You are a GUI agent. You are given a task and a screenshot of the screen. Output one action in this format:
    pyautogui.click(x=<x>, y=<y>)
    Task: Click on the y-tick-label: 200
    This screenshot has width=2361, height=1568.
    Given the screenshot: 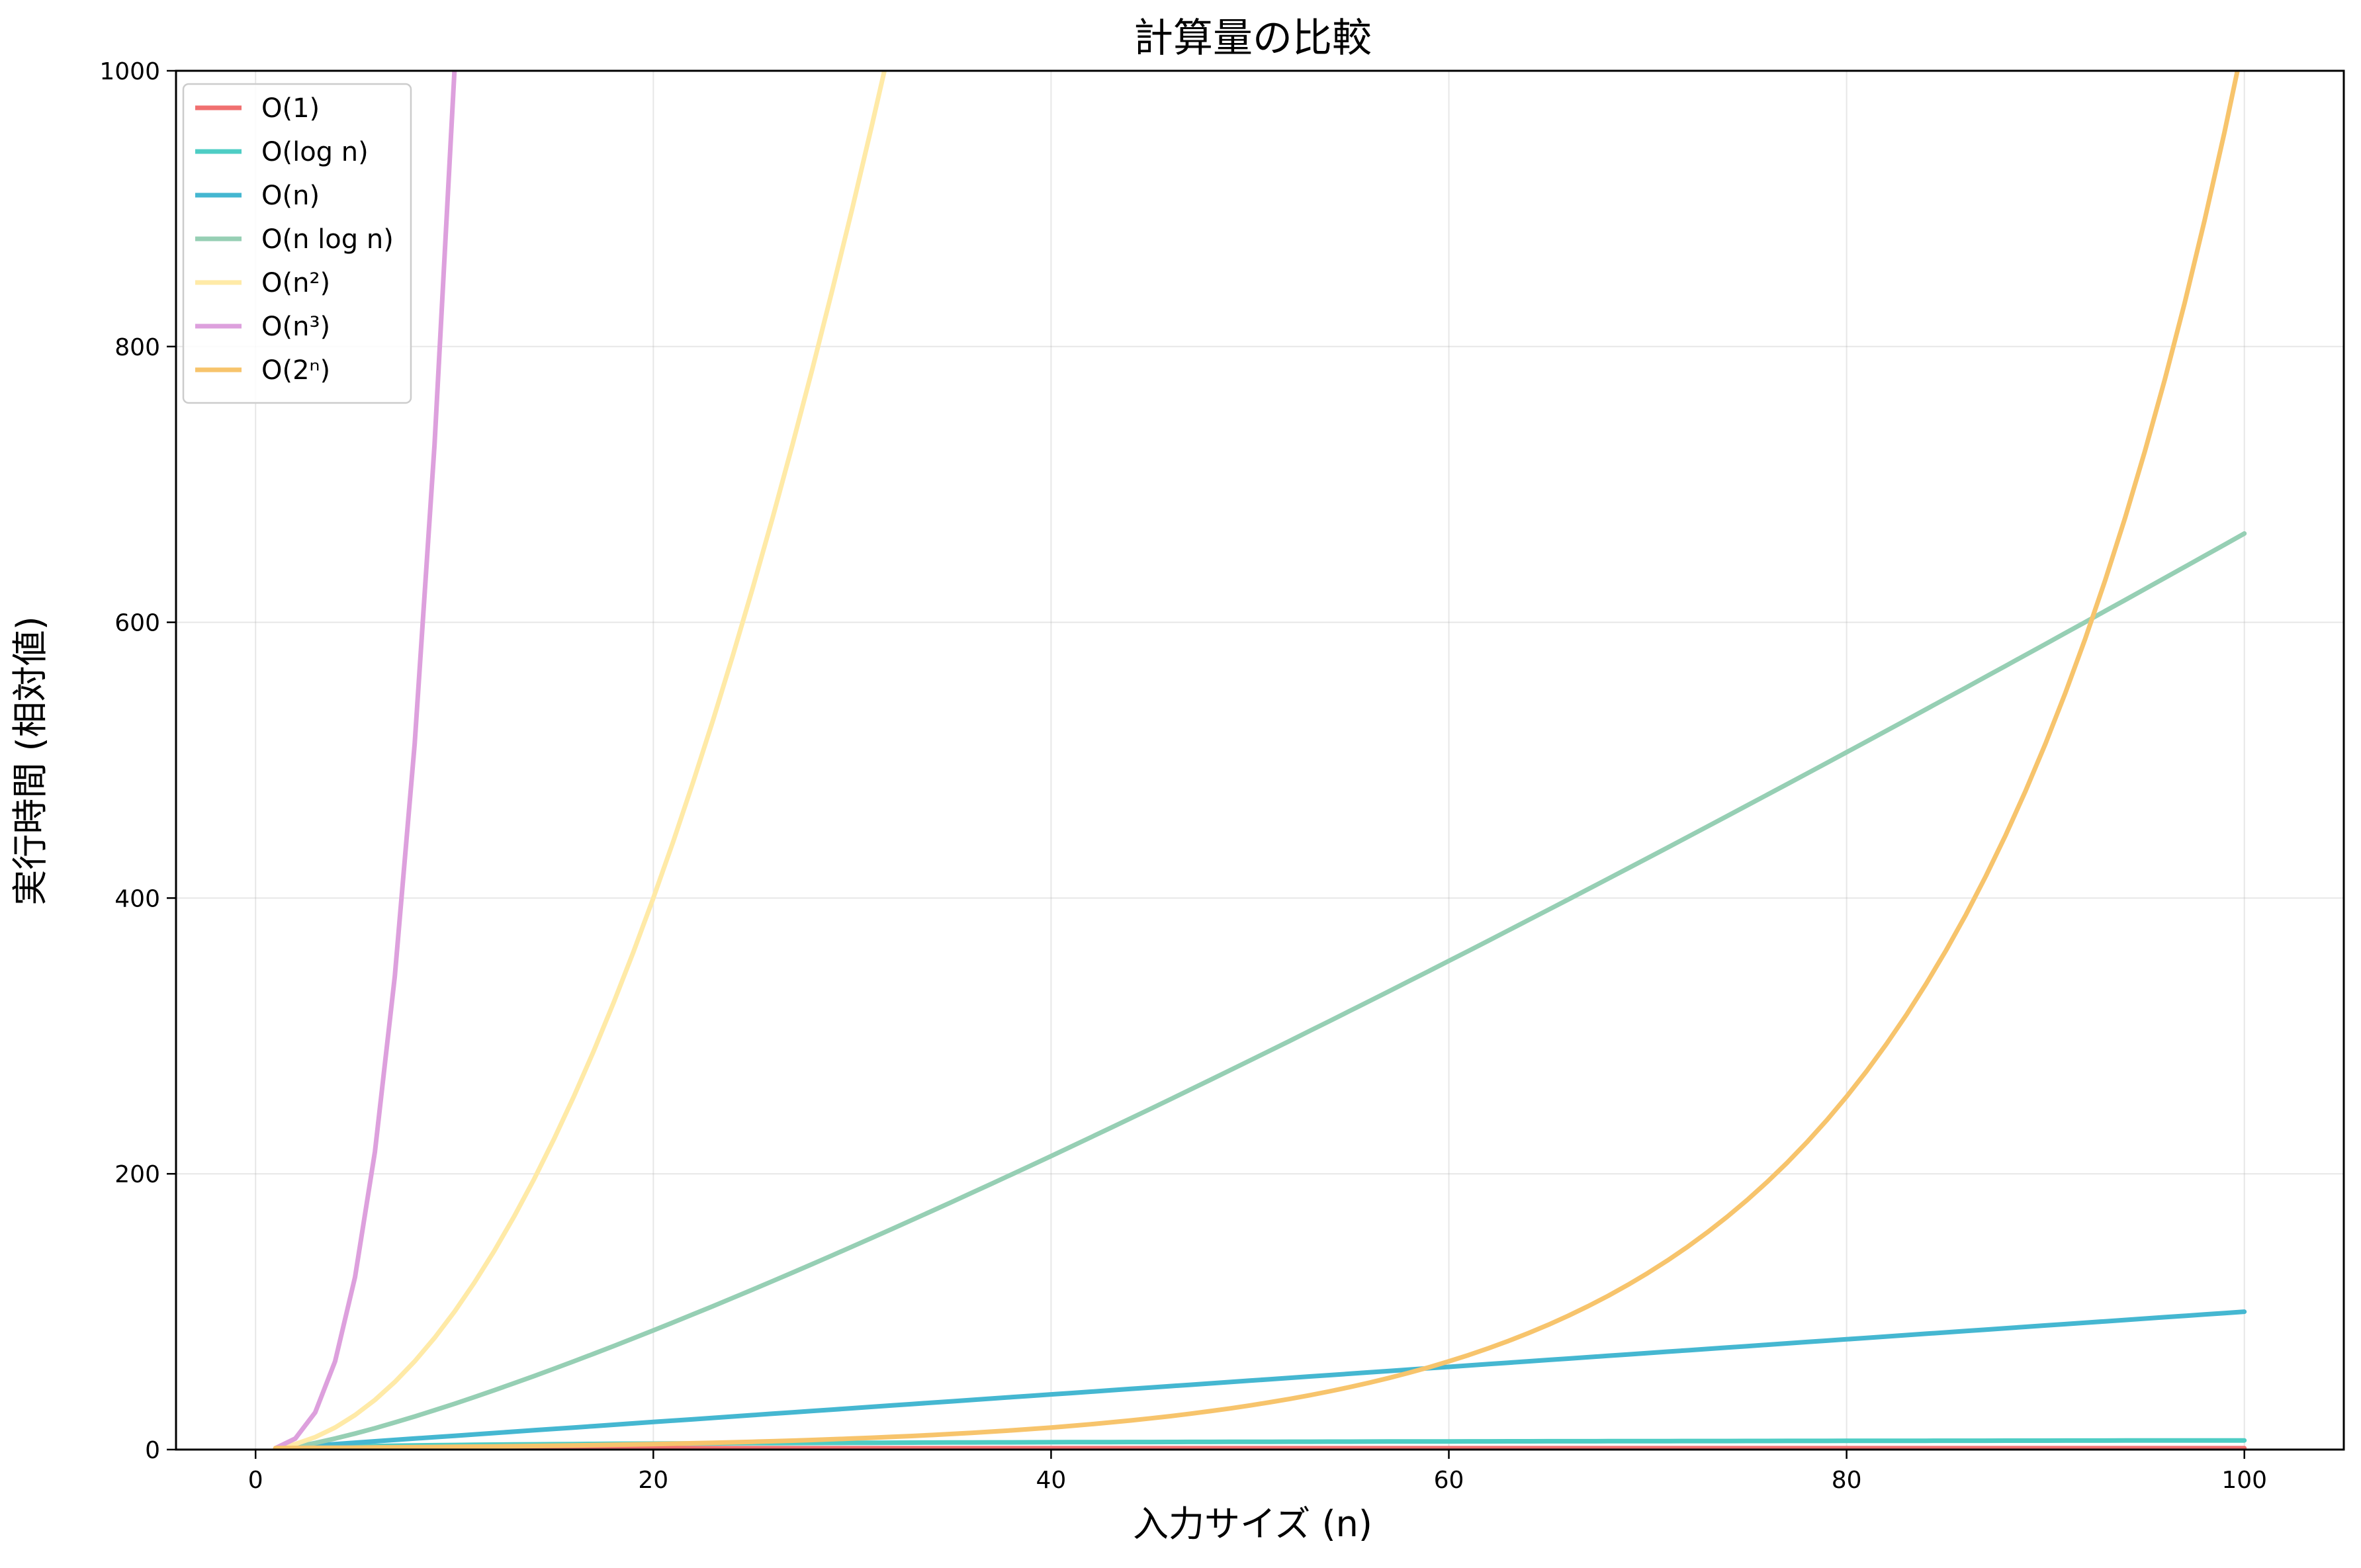 What is the action you would take?
    pyautogui.click(x=137, y=1175)
    